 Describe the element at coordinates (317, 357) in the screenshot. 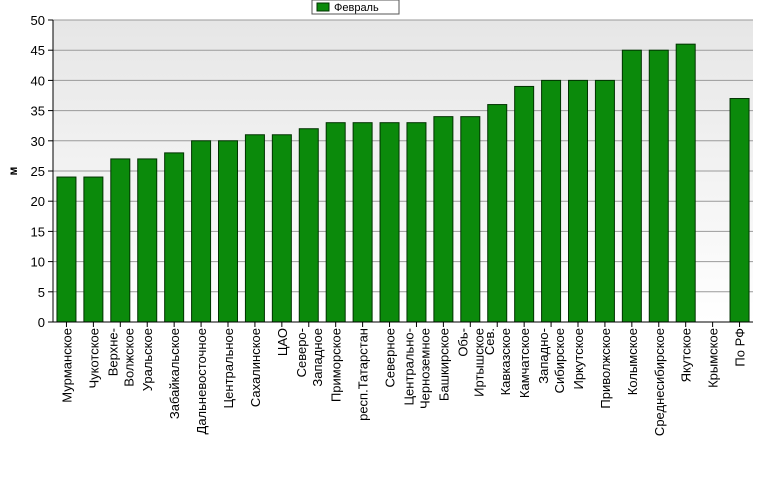

I see `x-tick-label: Западное` at that location.